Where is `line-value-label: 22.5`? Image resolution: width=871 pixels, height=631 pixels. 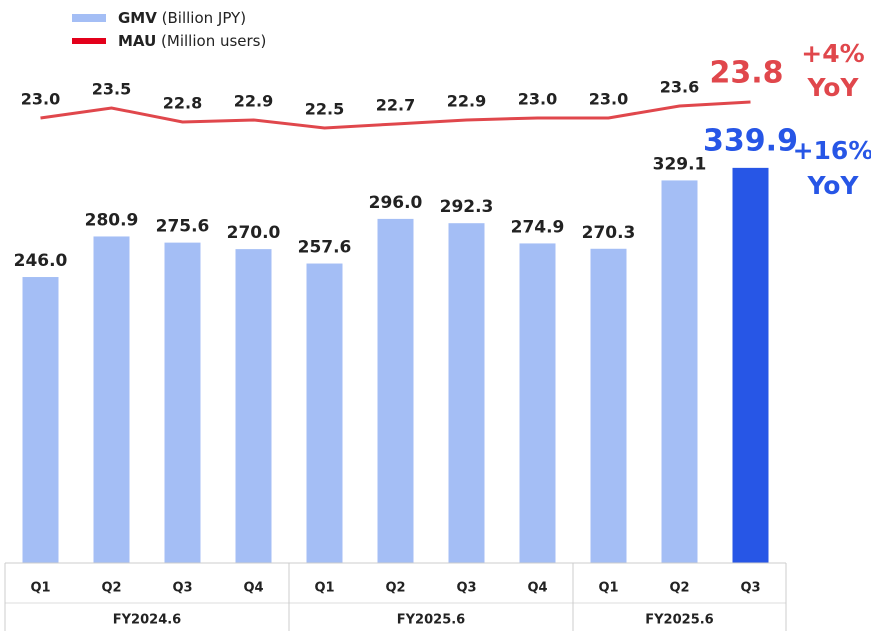
line-value-label: 22.5 is located at coordinates (324, 108).